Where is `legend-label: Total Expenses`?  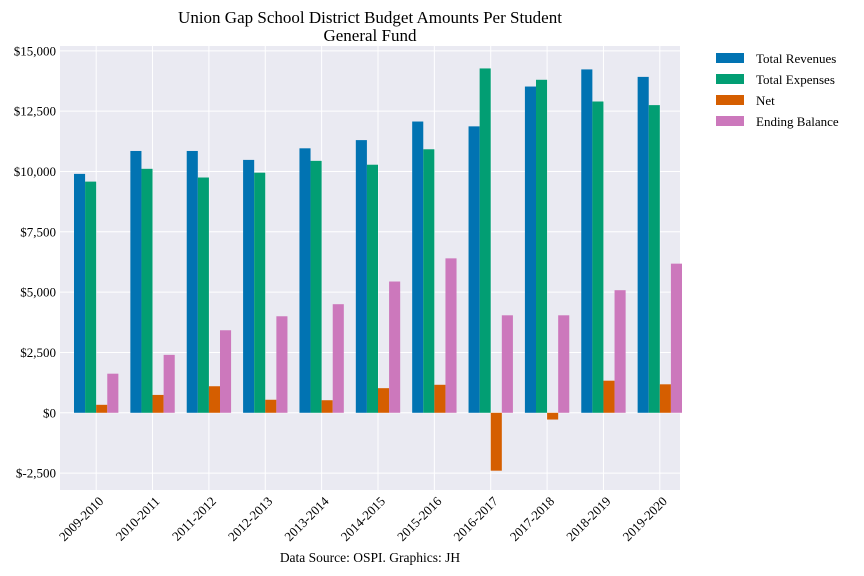 legend-label: Total Expenses is located at coordinates (795, 79).